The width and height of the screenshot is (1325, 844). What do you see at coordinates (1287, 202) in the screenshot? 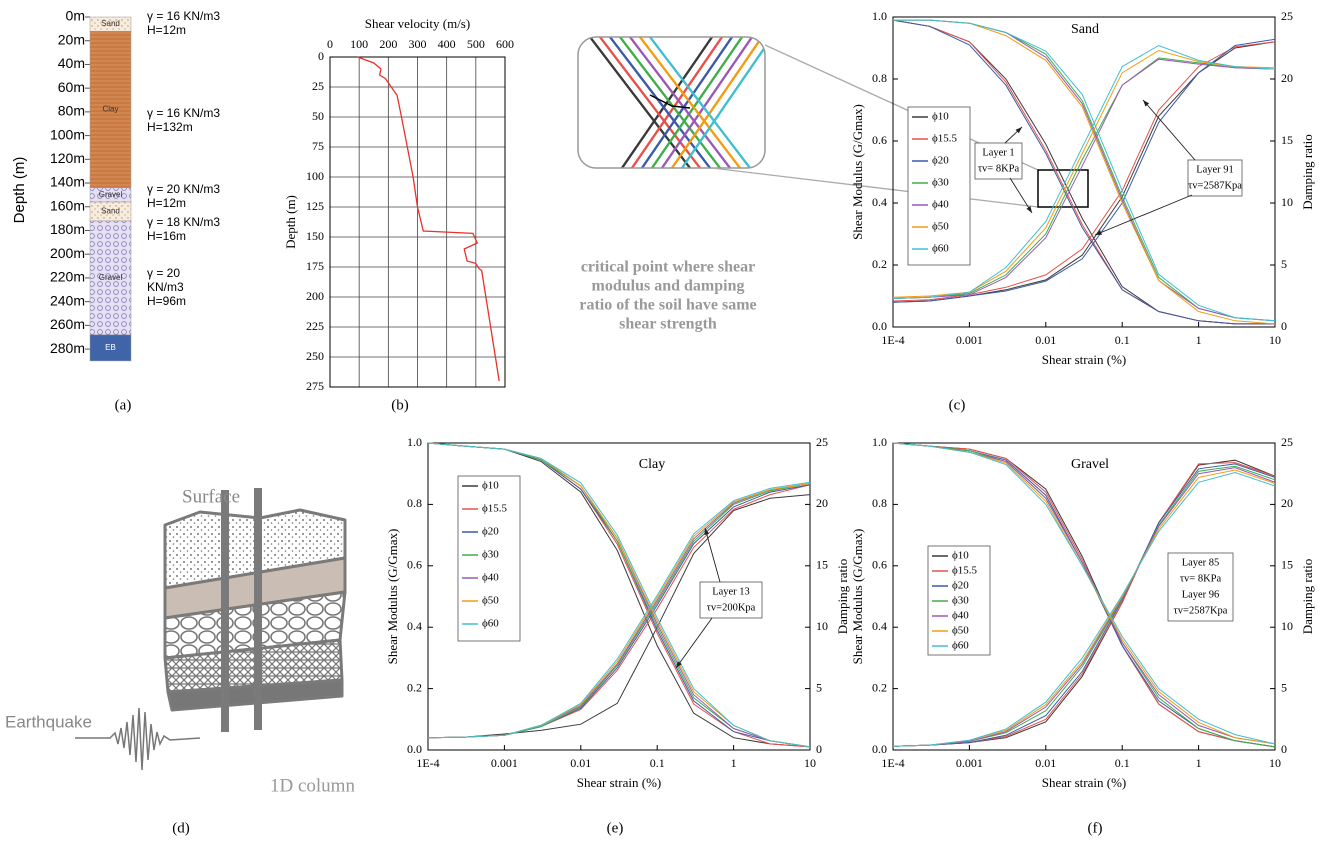
I see `y2-tick-label: 10` at bounding box center [1287, 202].